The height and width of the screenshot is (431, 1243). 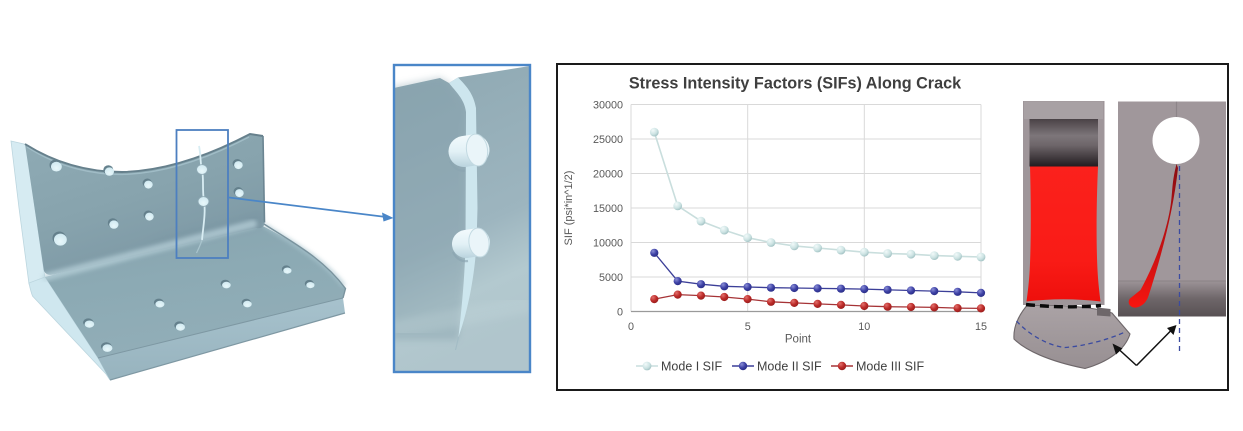 I want to click on svg-text: Mode II SIF, so click(x=789, y=367).